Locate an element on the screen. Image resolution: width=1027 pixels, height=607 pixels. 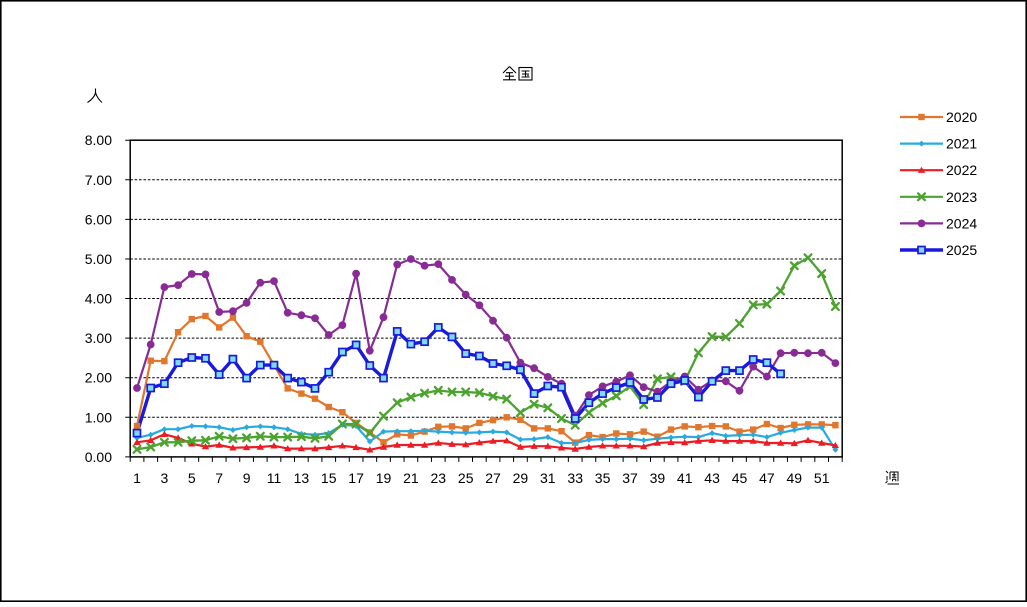
svg-text: 6.00 is located at coordinates (98, 219).